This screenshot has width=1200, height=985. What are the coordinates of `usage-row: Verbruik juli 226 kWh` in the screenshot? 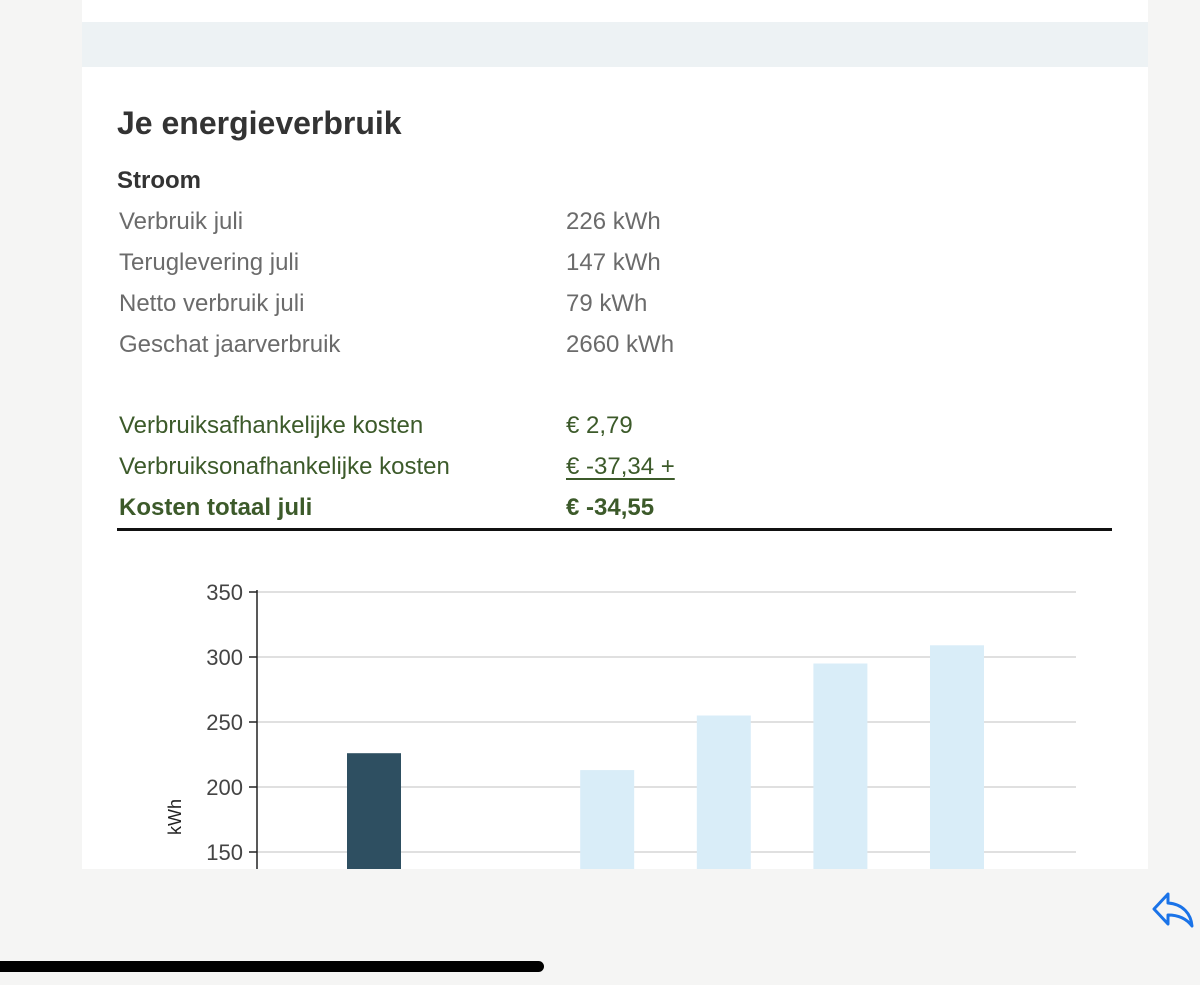 It's located at (615, 222).